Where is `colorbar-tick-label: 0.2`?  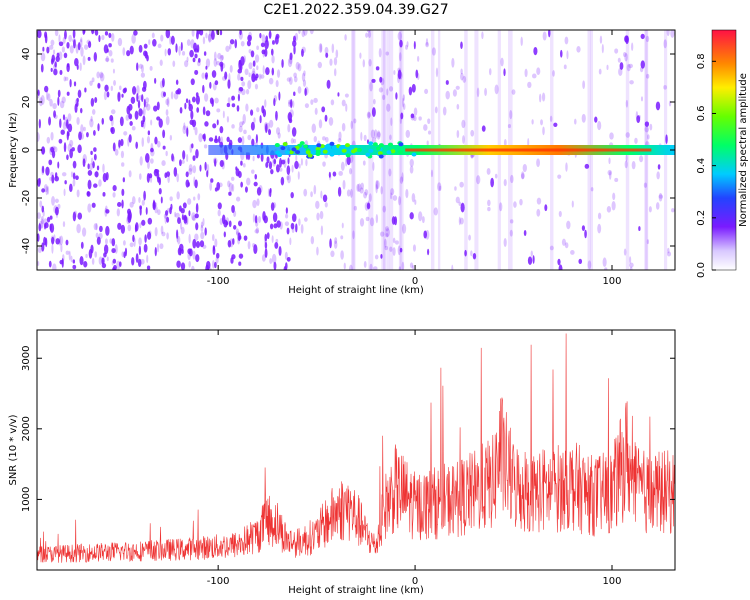
colorbar-tick-label: 0.2 is located at coordinates (701, 218).